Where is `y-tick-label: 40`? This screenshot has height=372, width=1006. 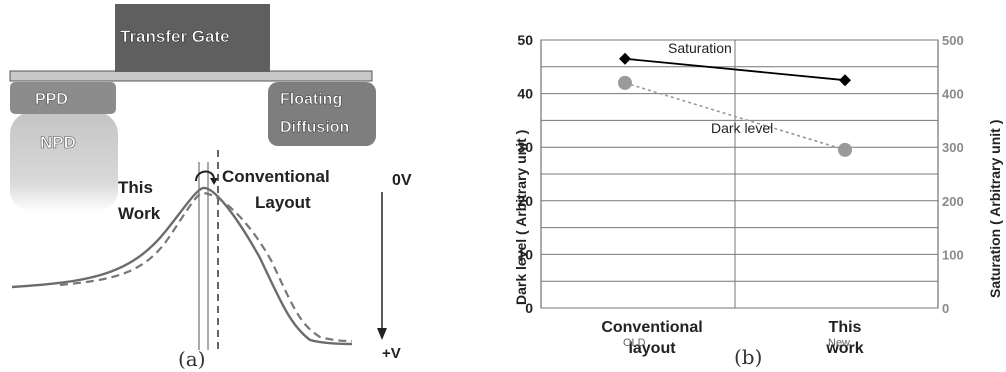 y-tick-label: 40 is located at coordinates (525, 94).